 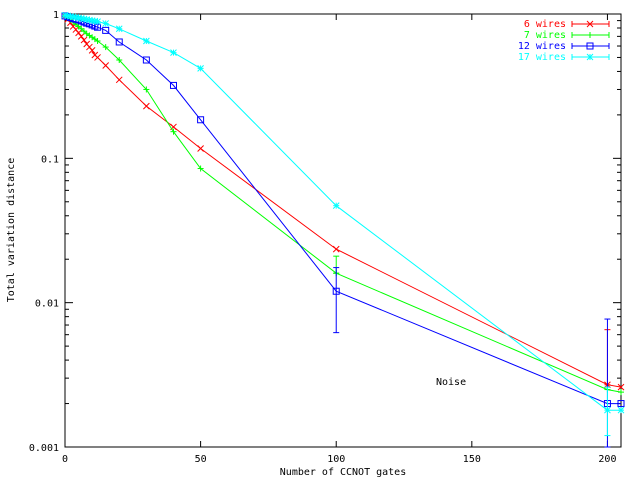 I want to click on legend-entry: 17 wires, so click(x=564, y=57).